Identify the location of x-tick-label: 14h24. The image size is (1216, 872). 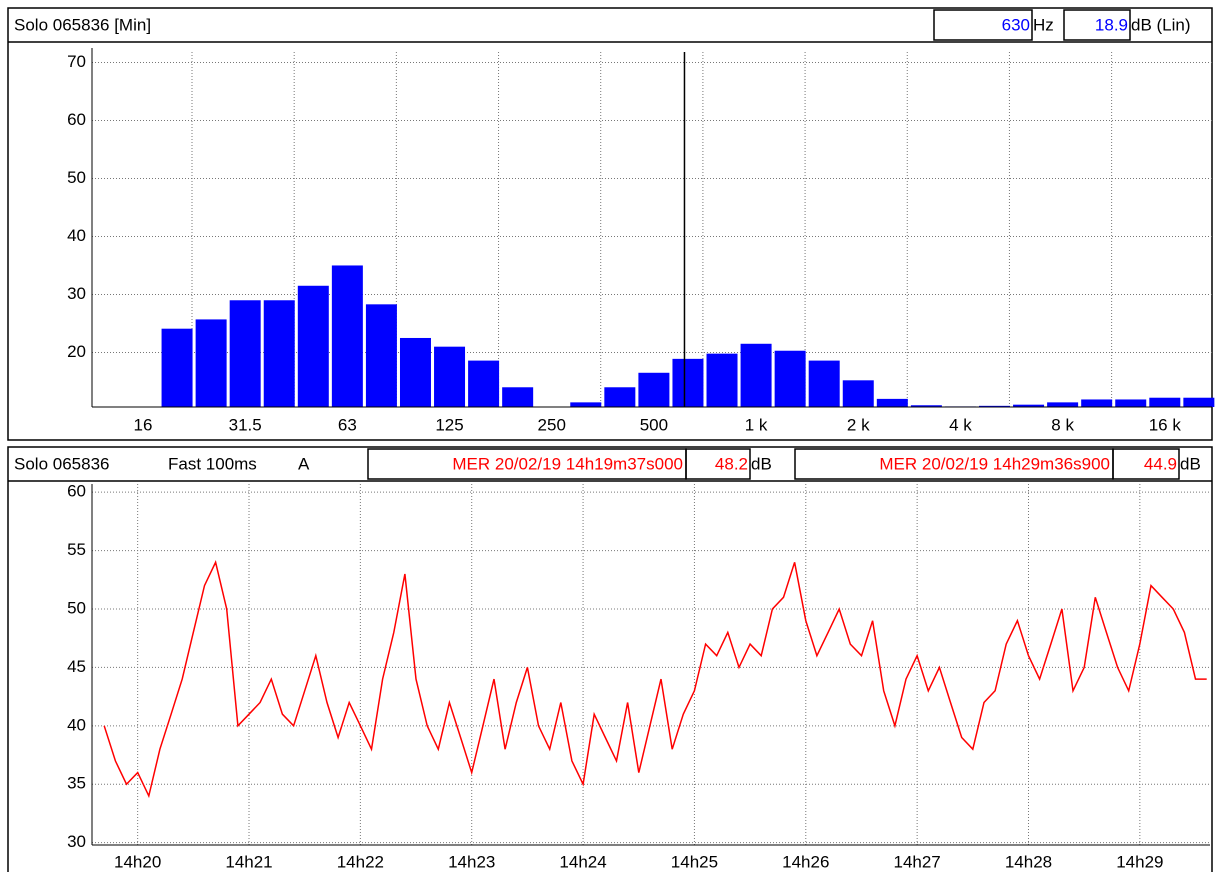
(582, 861).